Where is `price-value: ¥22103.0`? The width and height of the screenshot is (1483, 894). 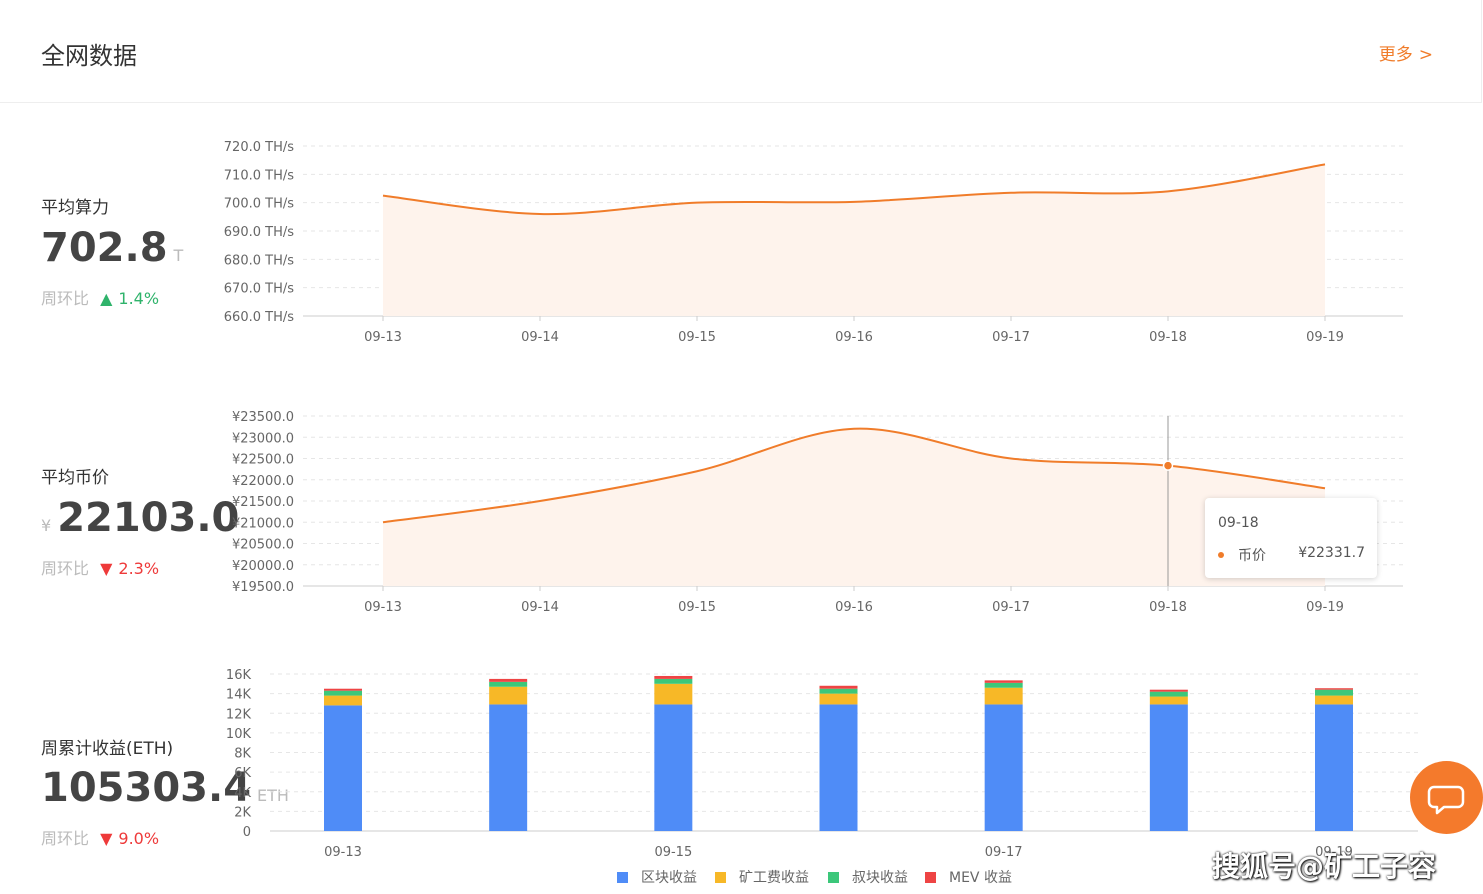
price-value: ¥22103.0 is located at coordinates (140, 518).